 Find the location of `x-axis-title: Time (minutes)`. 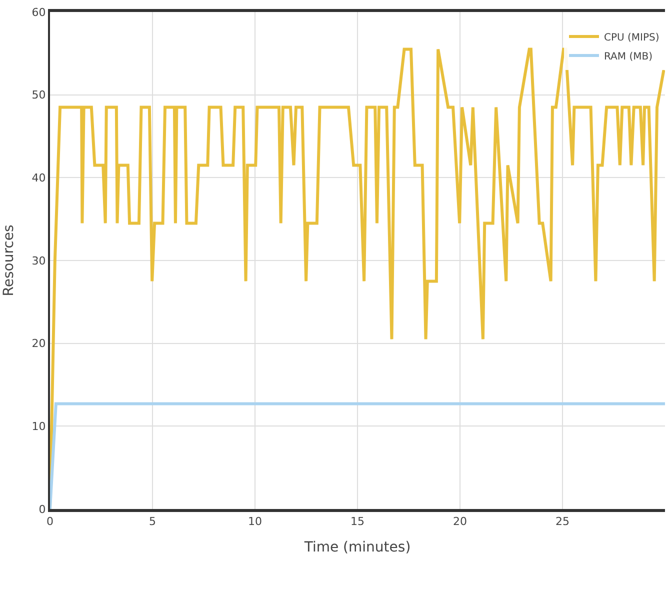

x-axis-title: Time (minutes) is located at coordinates (357, 548).